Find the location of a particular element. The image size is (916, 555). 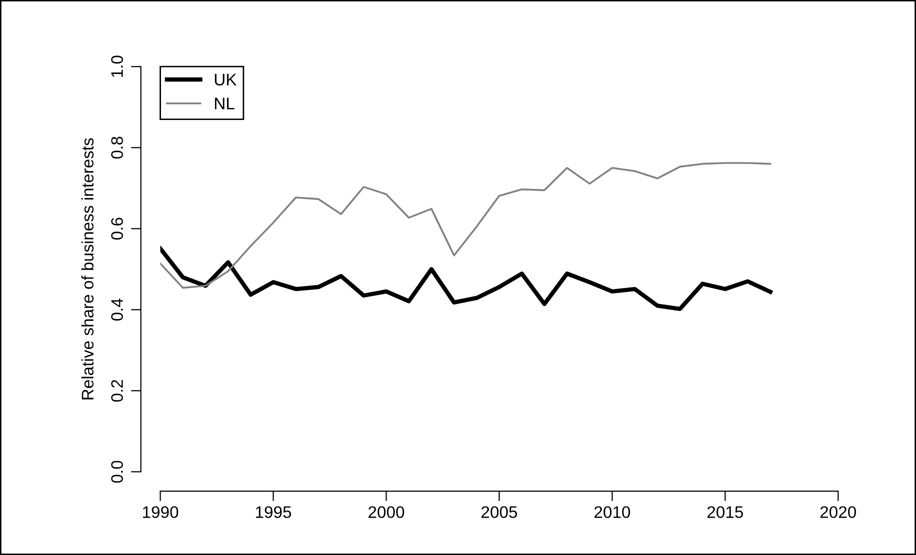

x-tick-label: 2000 is located at coordinates (386, 512).